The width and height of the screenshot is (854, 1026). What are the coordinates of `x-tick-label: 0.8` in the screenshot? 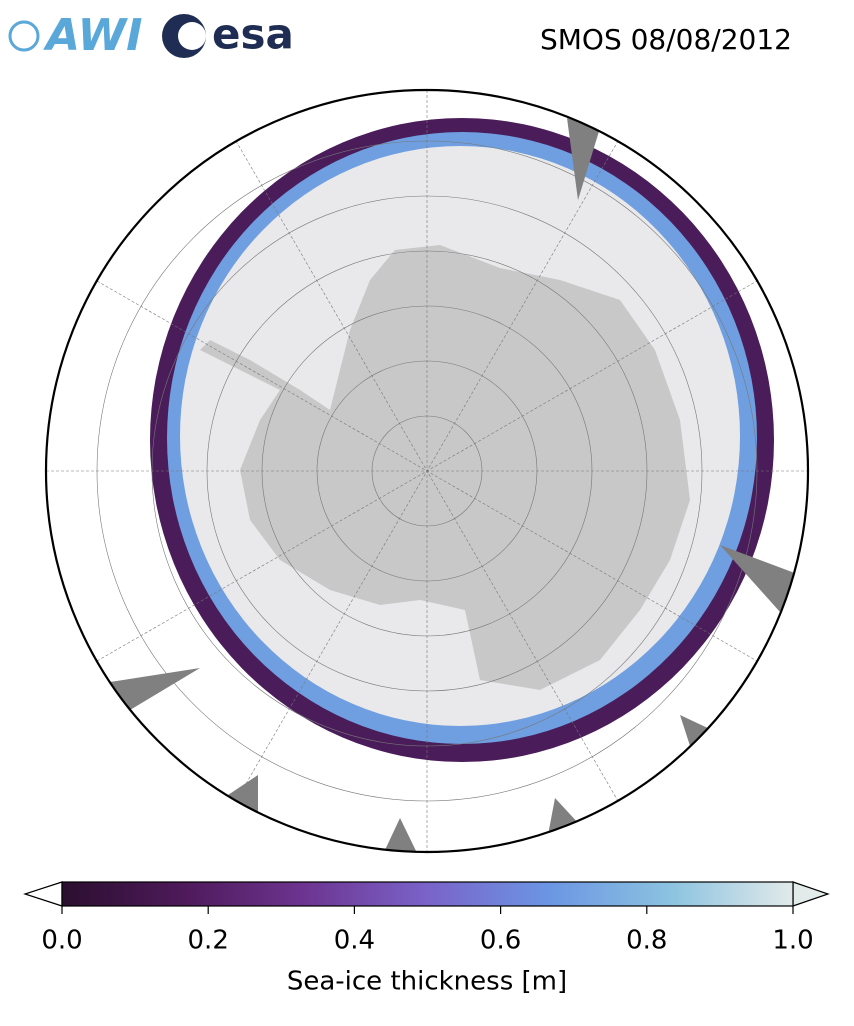 It's located at (646, 941).